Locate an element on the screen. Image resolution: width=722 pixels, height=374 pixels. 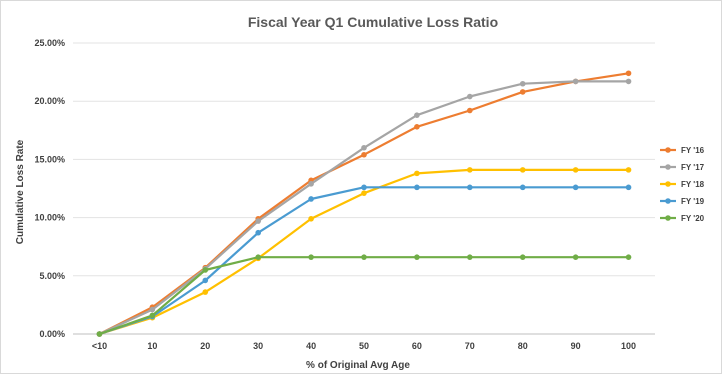
legend-label: FY '18 is located at coordinates (693, 184).